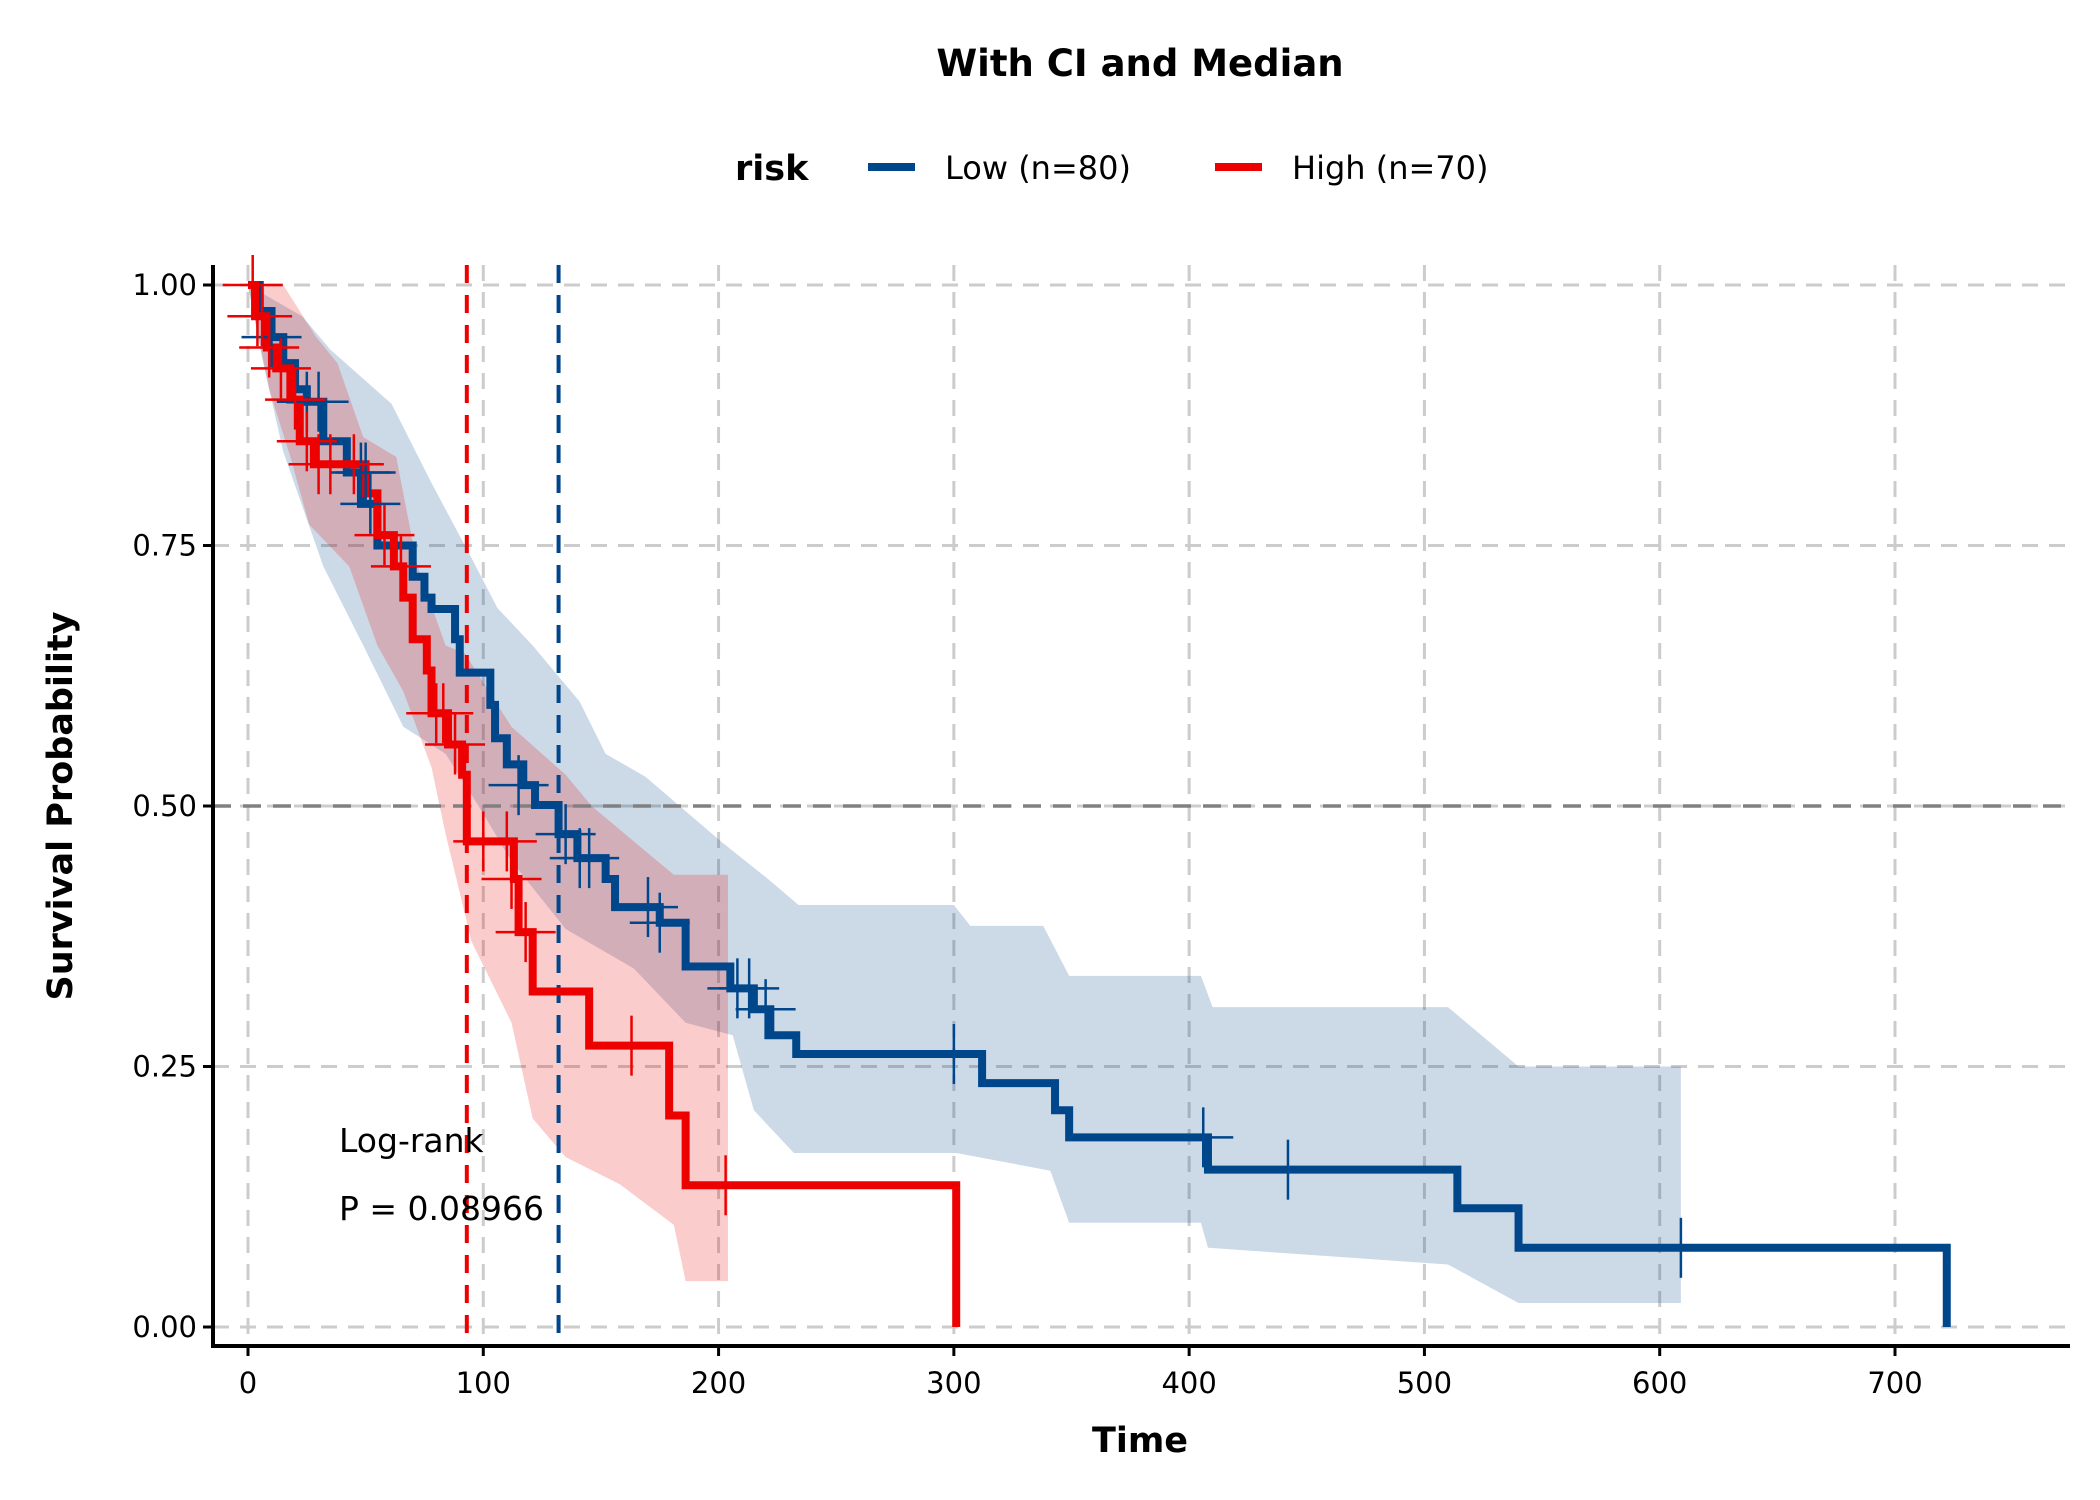 The width and height of the screenshot is (2100, 1500). What do you see at coordinates (1188, 1383) in the screenshot?
I see `x-tick-label-400: 400` at bounding box center [1188, 1383].